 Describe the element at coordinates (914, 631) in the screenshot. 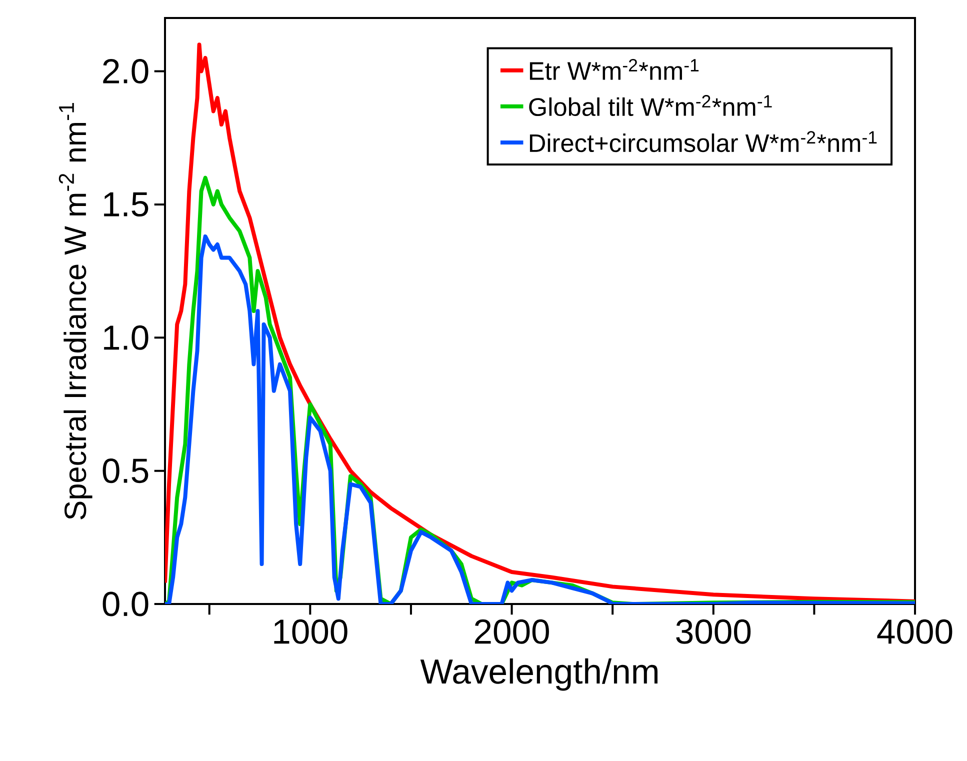

I see `x-tick-label: 4000` at that location.